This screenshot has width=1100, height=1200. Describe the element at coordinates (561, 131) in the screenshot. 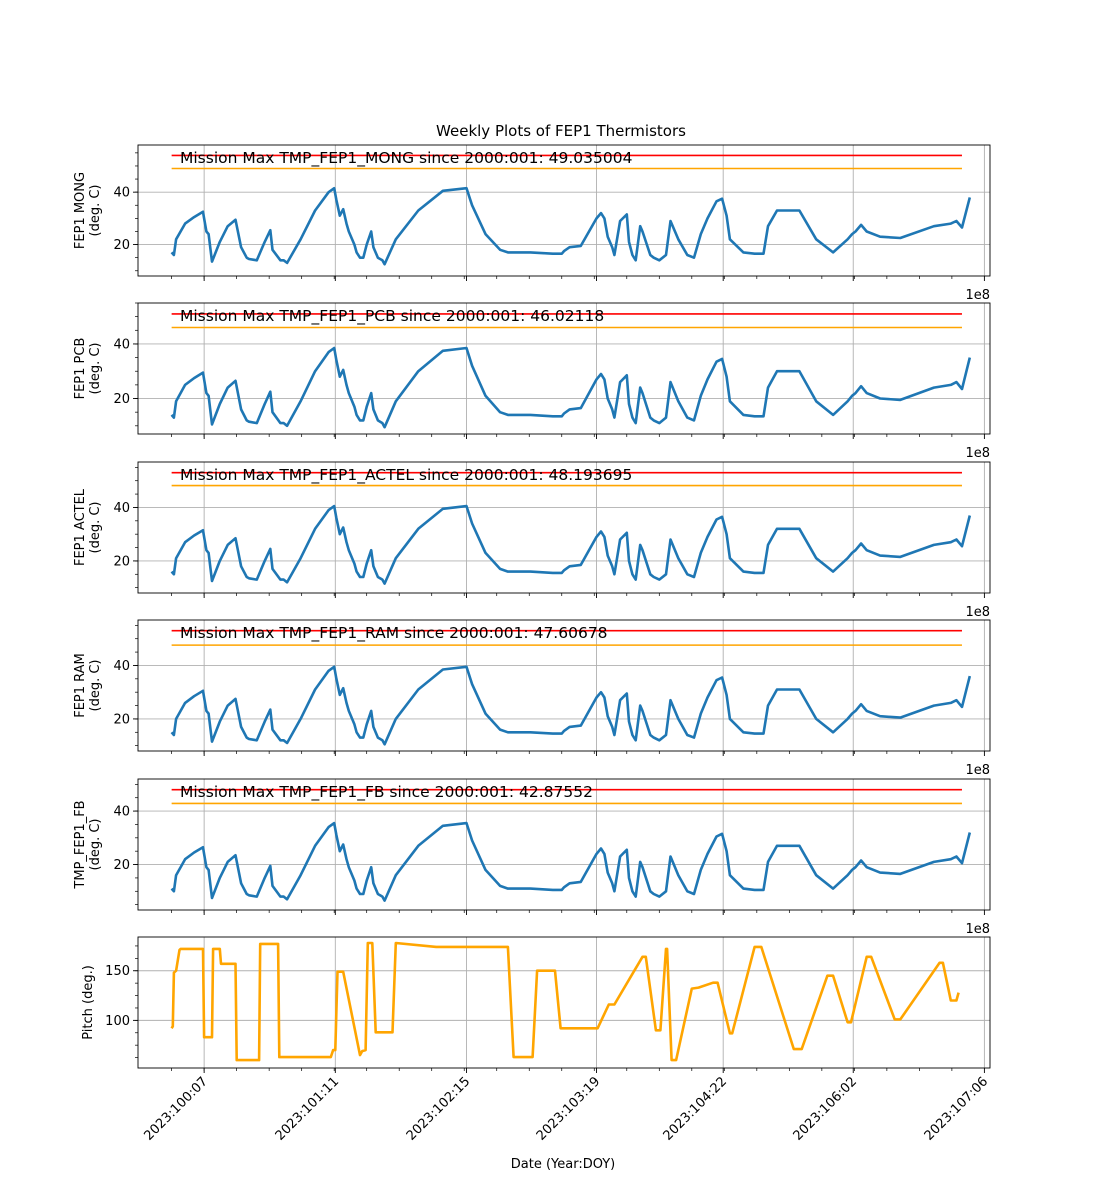

I see `chart-title: Weekly Plots of FEP1 Thermistors` at that location.